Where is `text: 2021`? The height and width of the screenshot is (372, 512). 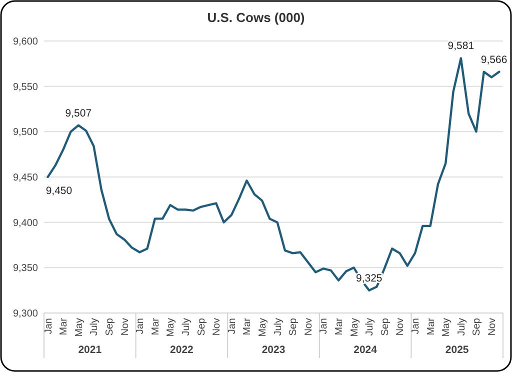
text: 2021 is located at coordinates (90, 350).